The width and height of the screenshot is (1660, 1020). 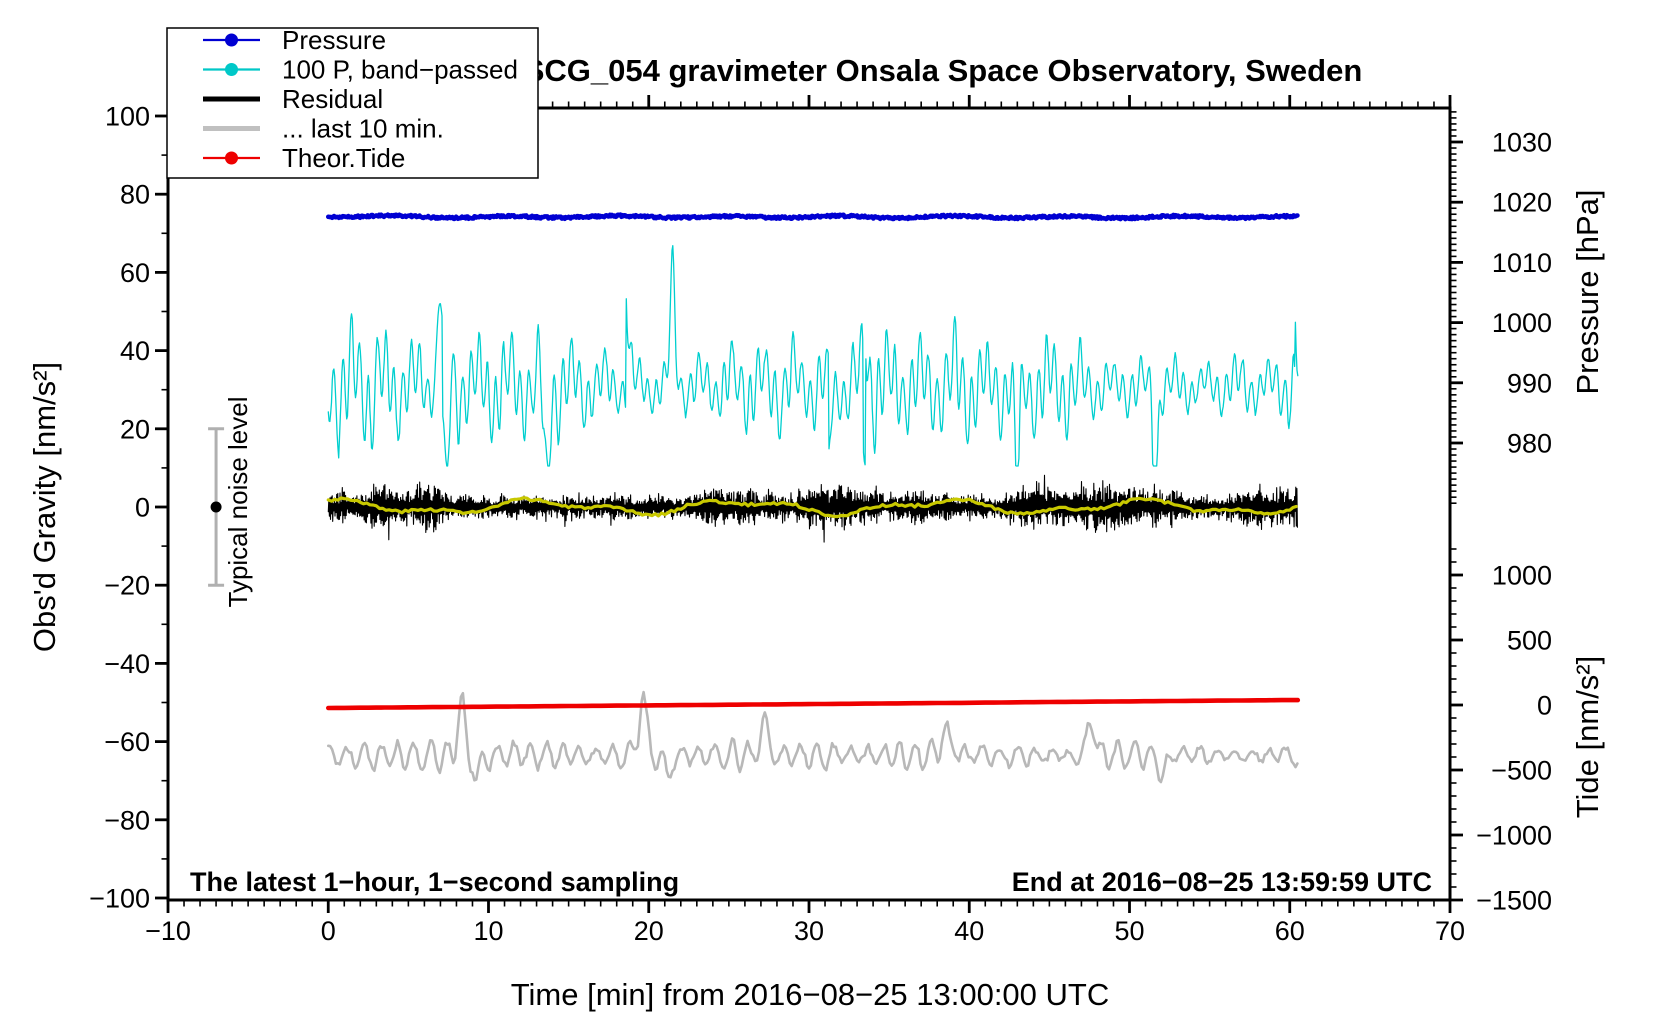 What do you see at coordinates (812, 217) in the screenshot?
I see `series-pressure` at bounding box center [812, 217].